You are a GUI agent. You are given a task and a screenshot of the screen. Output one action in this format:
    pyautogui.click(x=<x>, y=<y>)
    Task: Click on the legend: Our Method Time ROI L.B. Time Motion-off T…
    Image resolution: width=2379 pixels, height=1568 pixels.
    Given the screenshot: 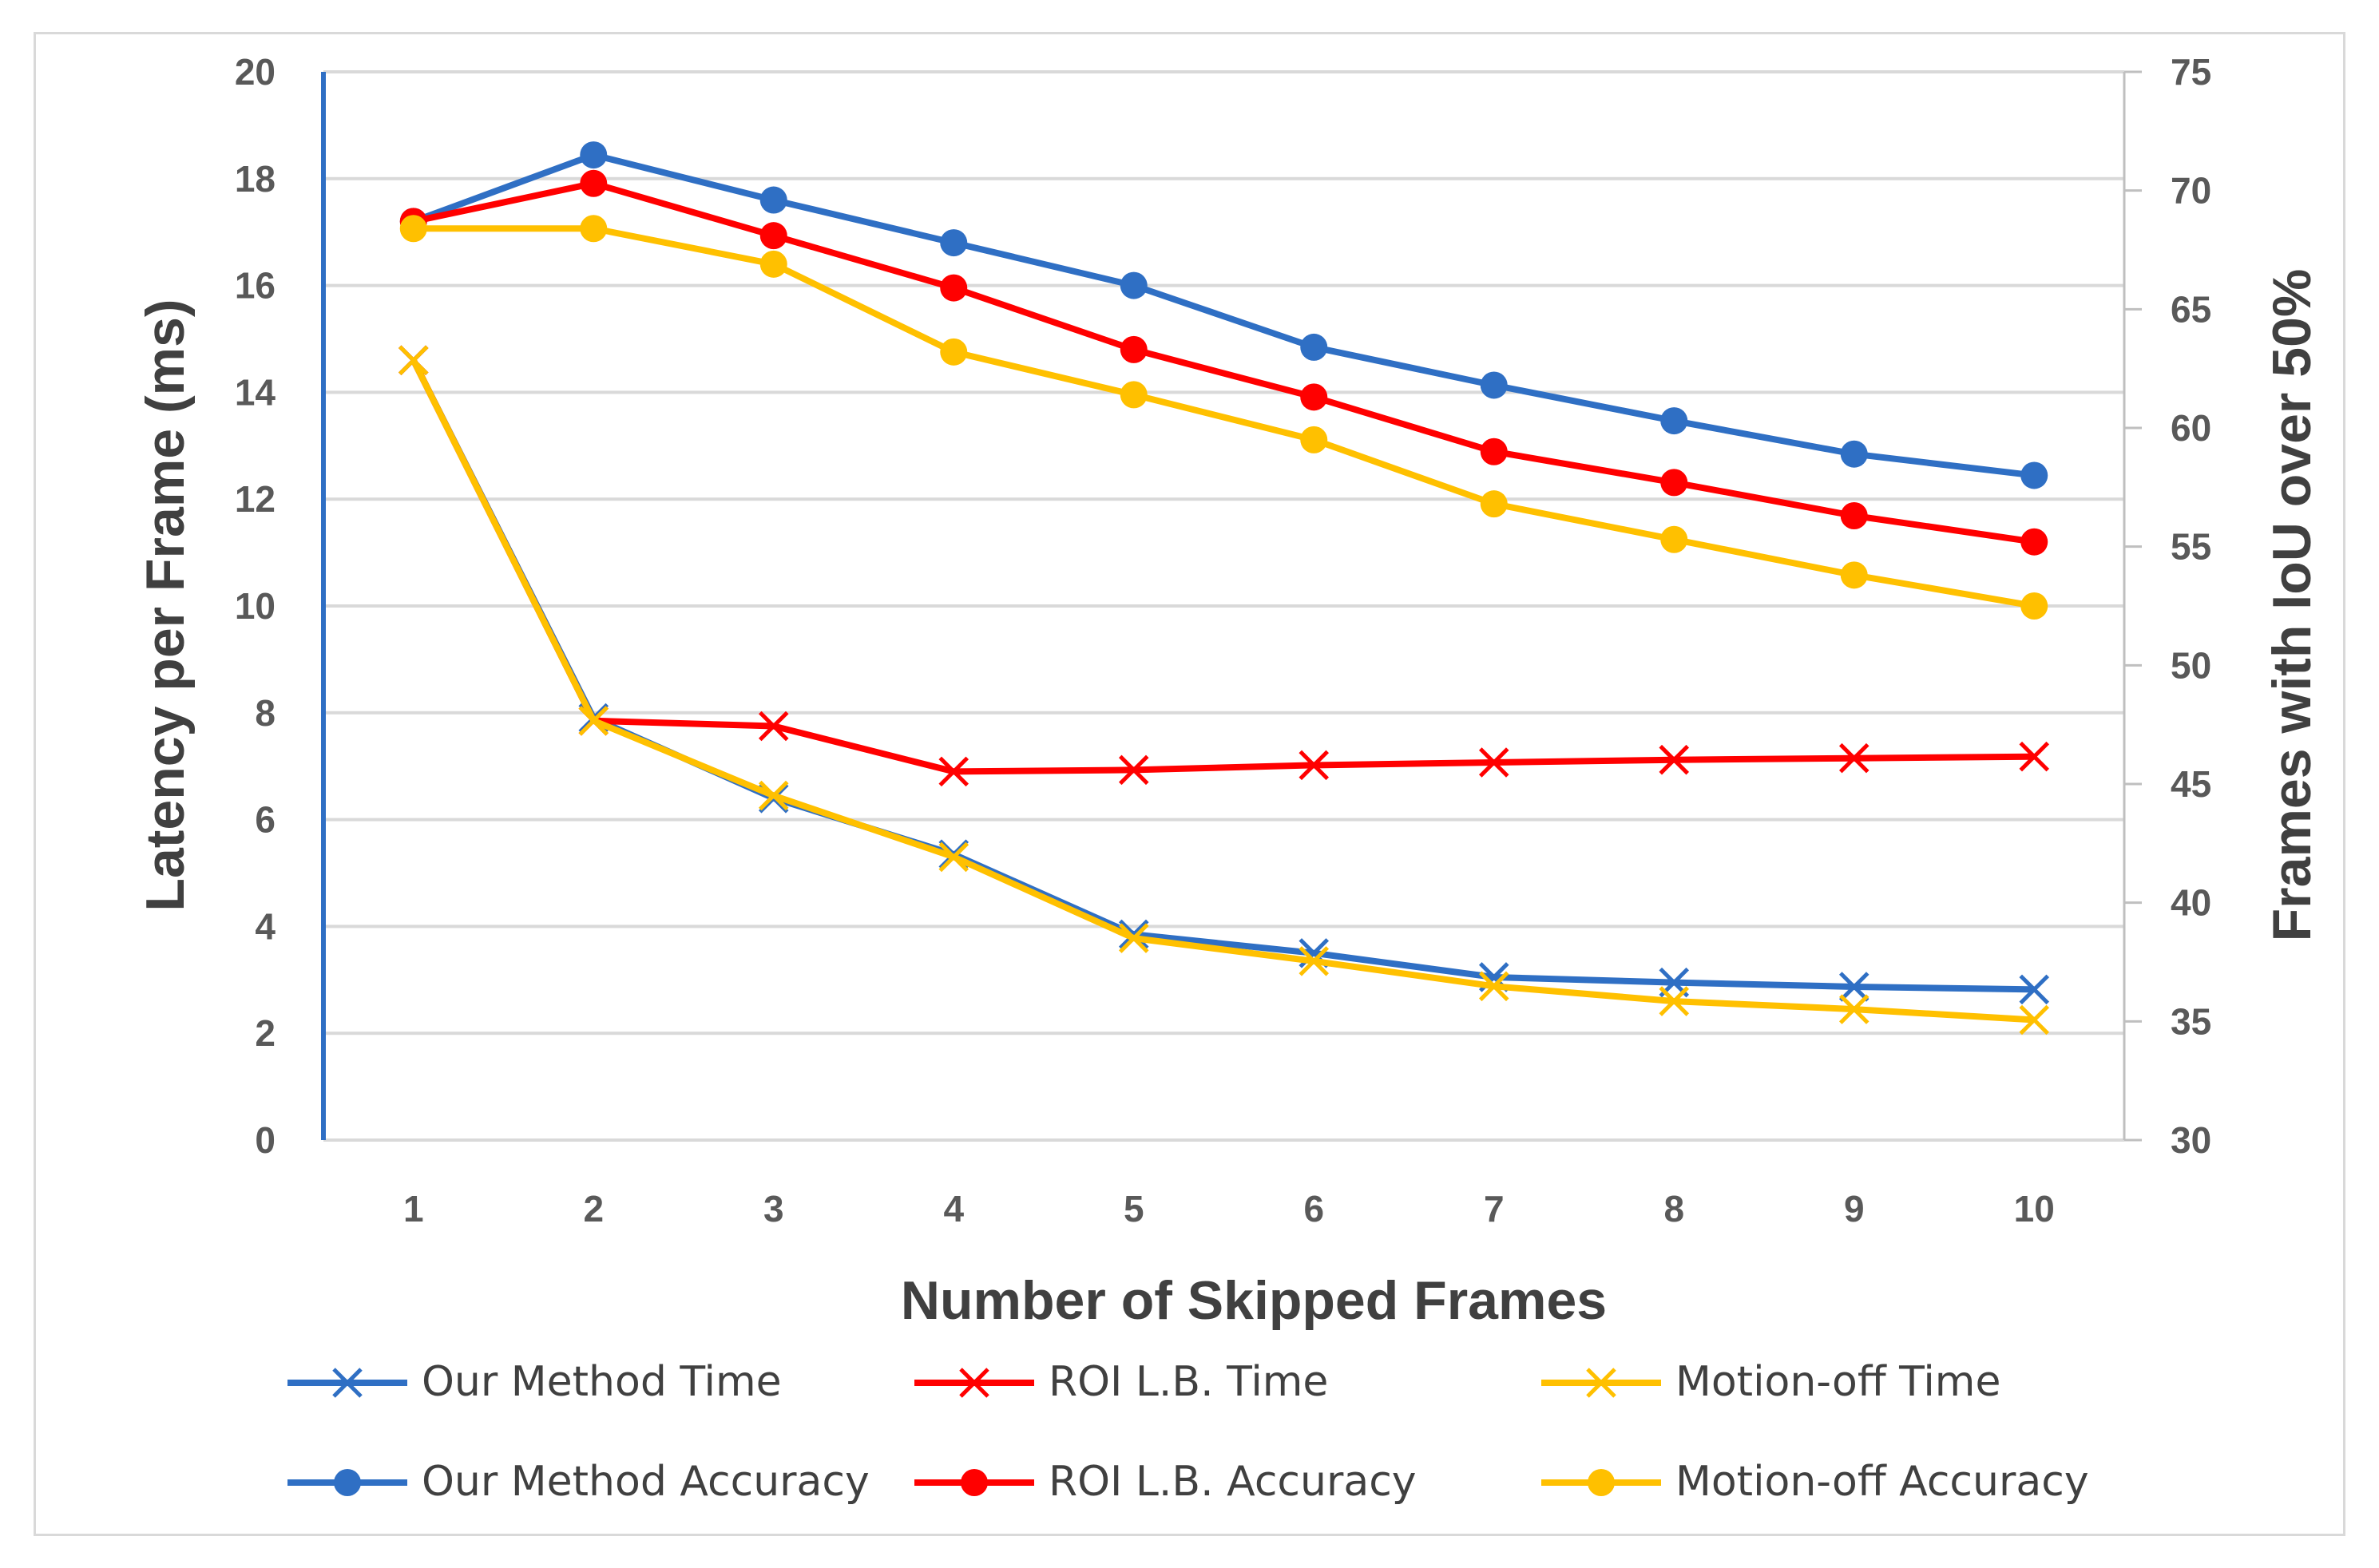 What is the action you would take?
    pyautogui.click(x=1188, y=1432)
    